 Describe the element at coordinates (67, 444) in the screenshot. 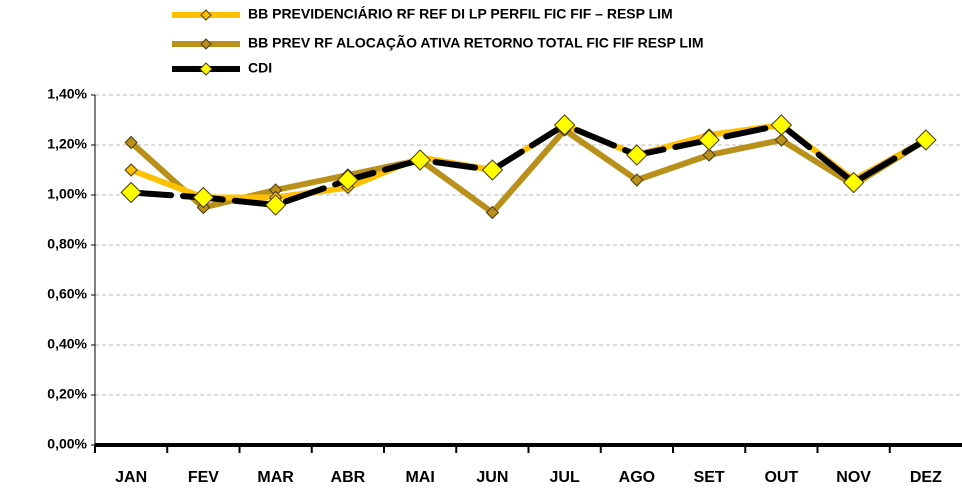

I see `y-tick-label: 0,00%` at that location.